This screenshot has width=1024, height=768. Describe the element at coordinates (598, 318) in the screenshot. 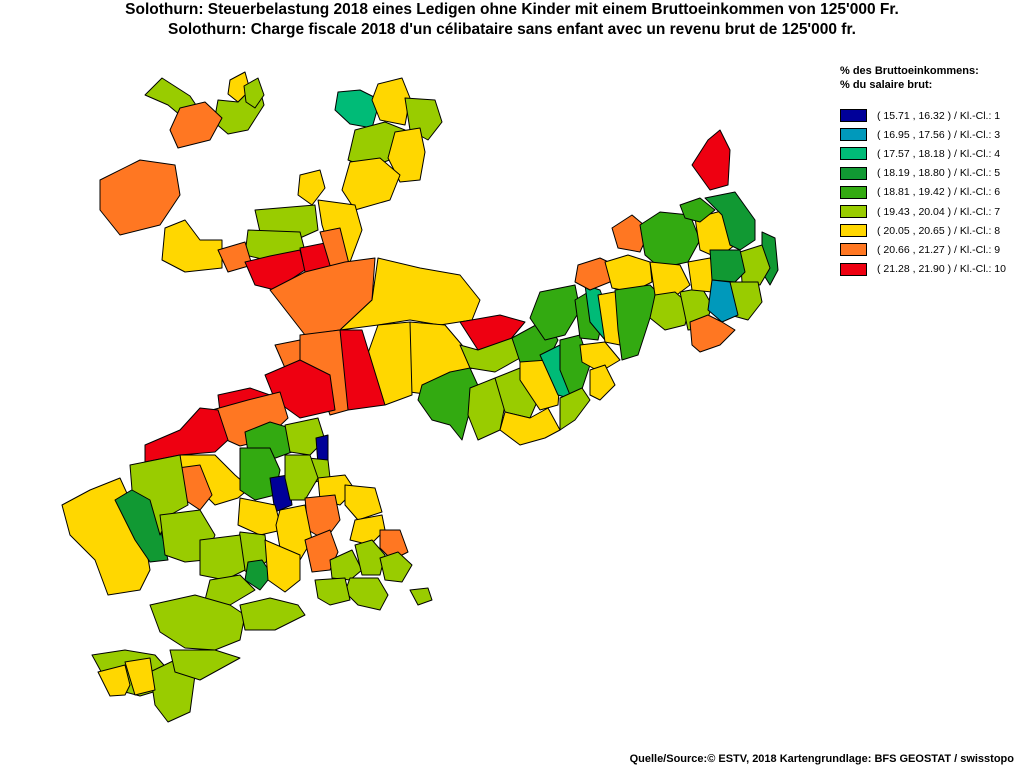

I see `map-region-east` at that location.